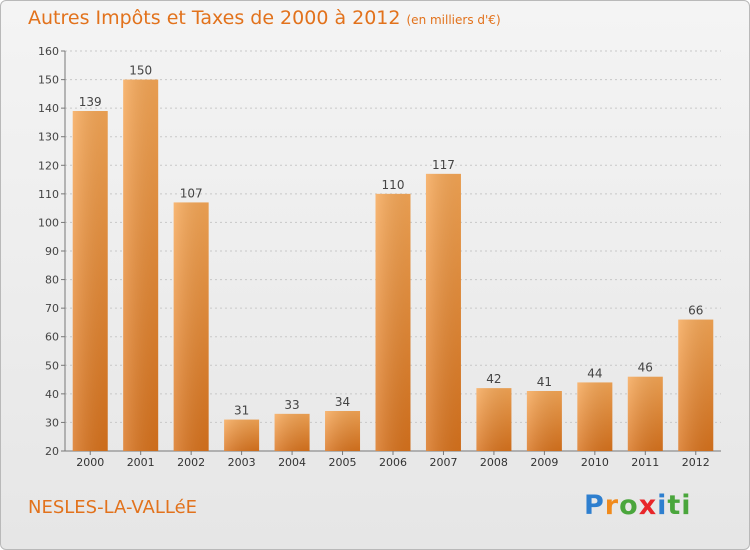  What do you see at coordinates (191, 193) in the screenshot?
I see `value-label: 107` at bounding box center [191, 193].